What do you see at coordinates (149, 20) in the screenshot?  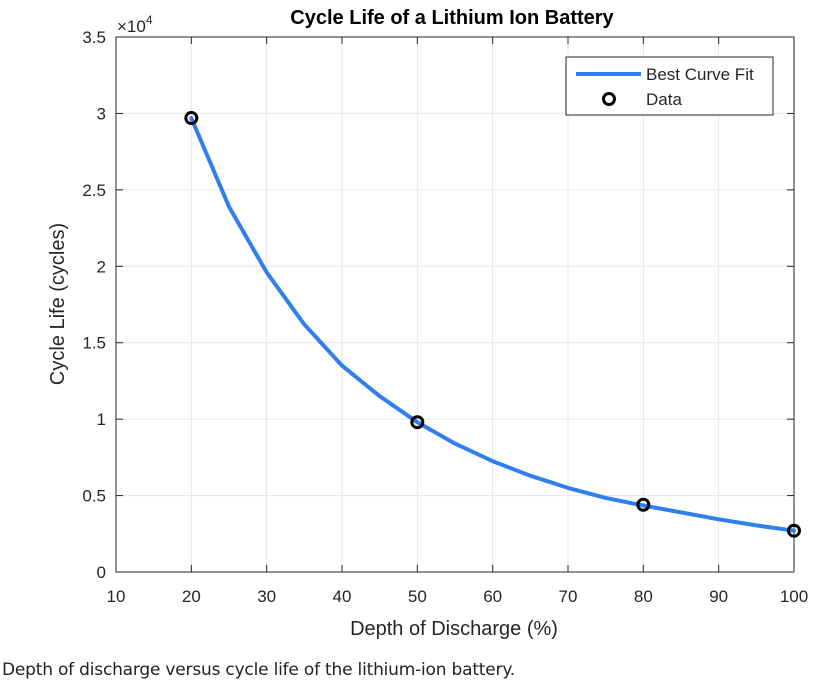 I see `y-exponent-power: 4` at bounding box center [149, 20].